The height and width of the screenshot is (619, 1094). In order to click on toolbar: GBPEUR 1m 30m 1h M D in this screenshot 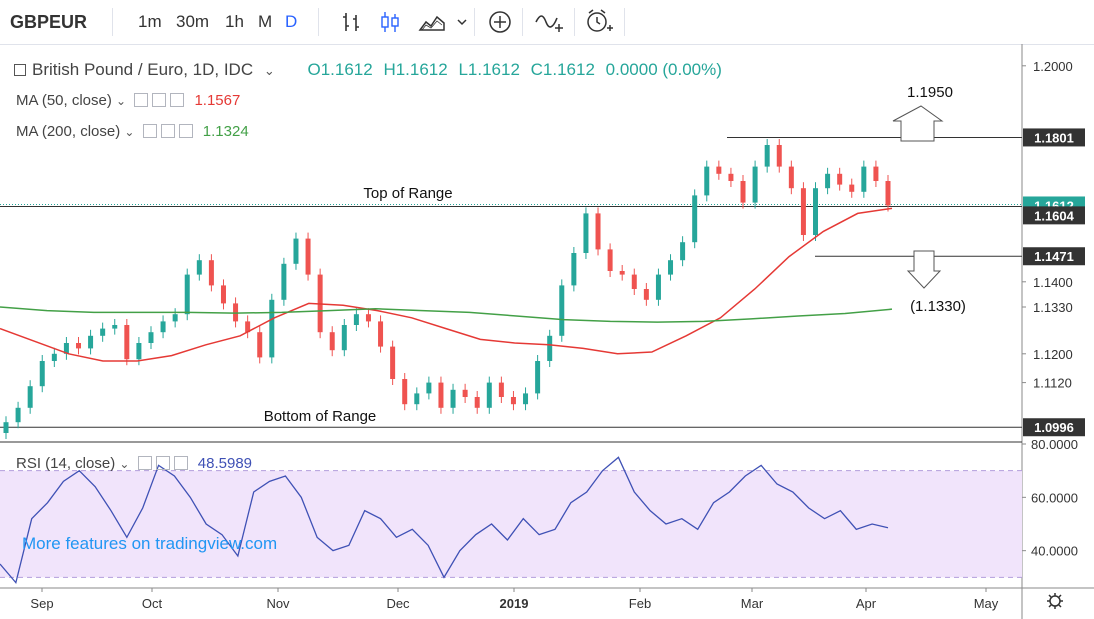, I will do `click(547, 22)`.